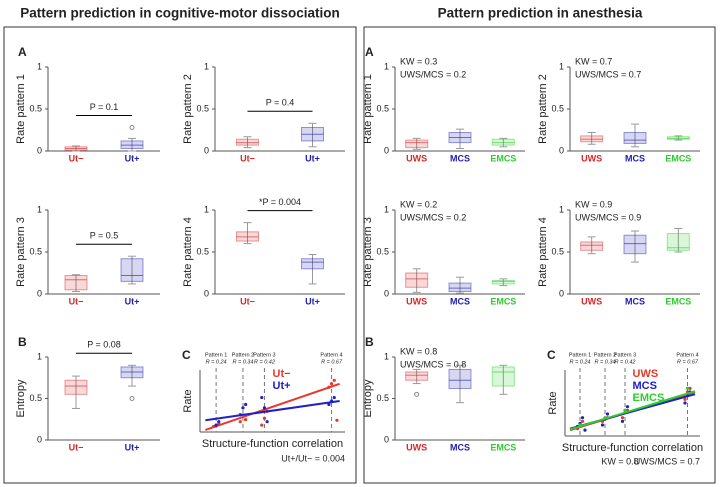  I want to click on p-value: P = 0.1, so click(104, 107).